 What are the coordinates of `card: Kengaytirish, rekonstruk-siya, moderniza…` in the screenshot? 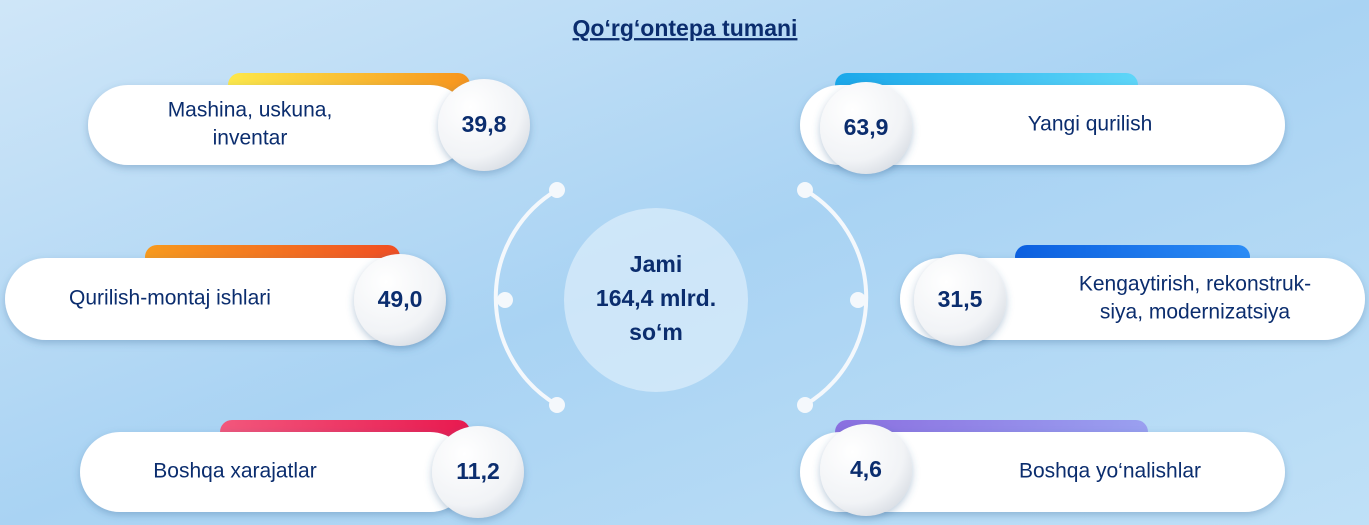 It's located at (1132, 295).